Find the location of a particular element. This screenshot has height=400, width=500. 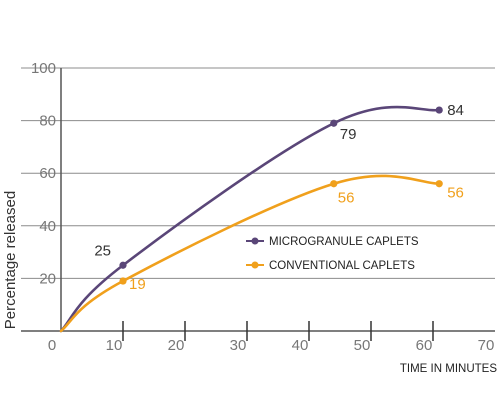

legend-label: MICROGRANULE CAPLETS is located at coordinates (344, 242).